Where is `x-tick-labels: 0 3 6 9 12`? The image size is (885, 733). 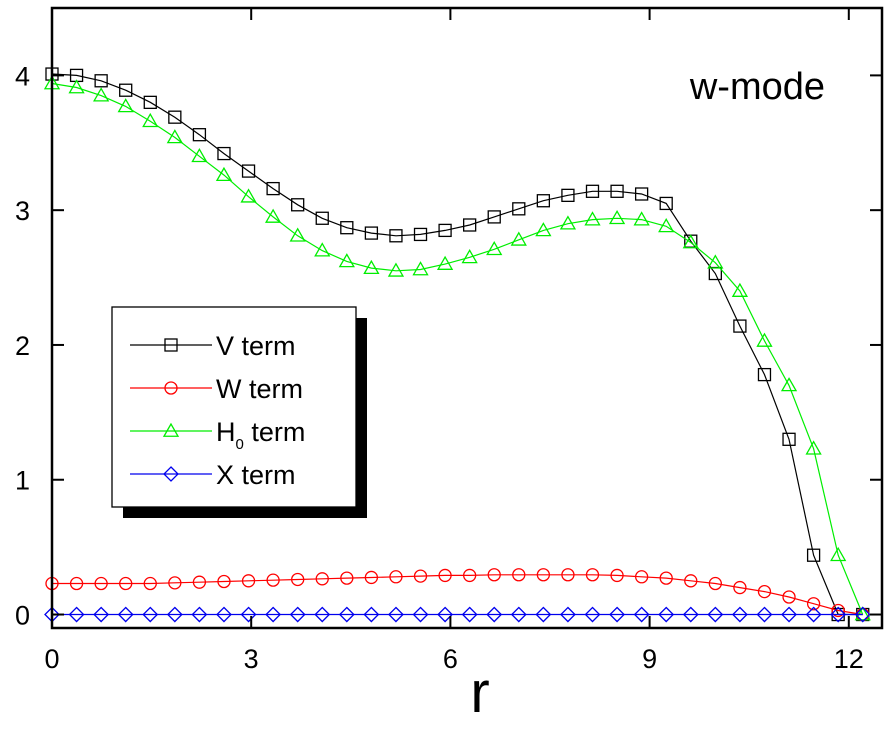 x-tick-labels: 0 3 6 9 12 is located at coordinates (453, 659).